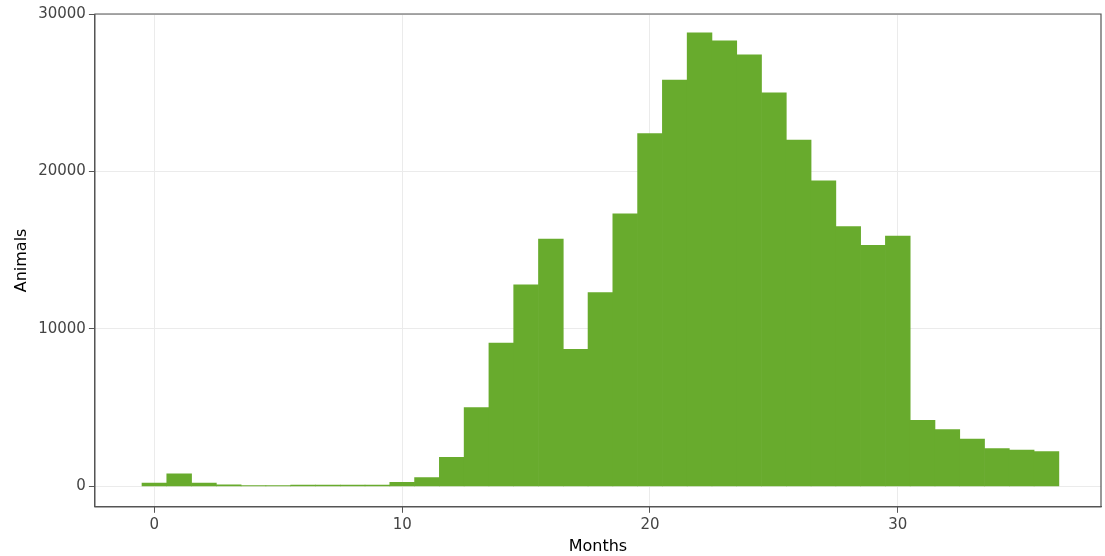 This screenshot has width=1105, height=556. I want to click on y-tick-label: 20000, so click(62, 170).